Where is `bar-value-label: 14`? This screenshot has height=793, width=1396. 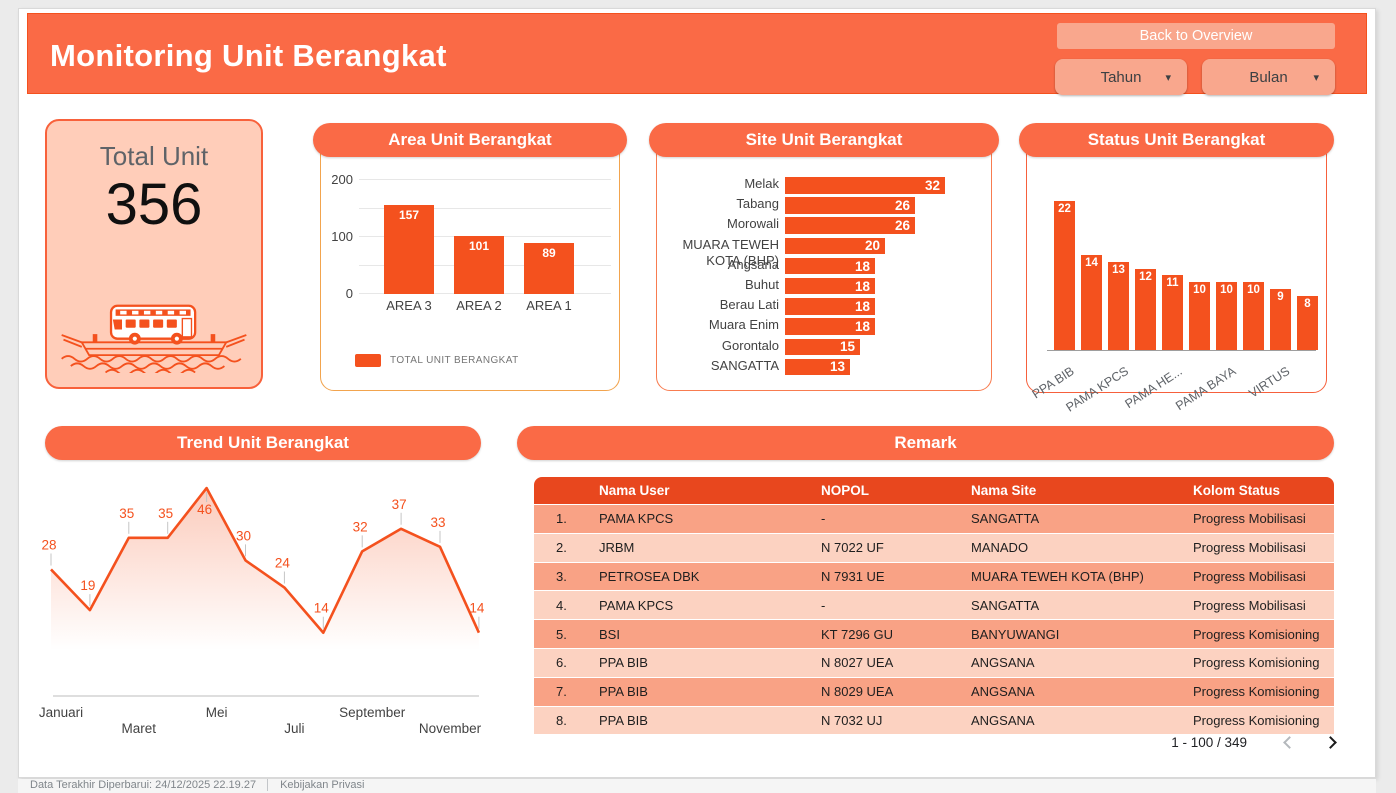
bar-value-label: 14 is located at coordinates (1091, 263).